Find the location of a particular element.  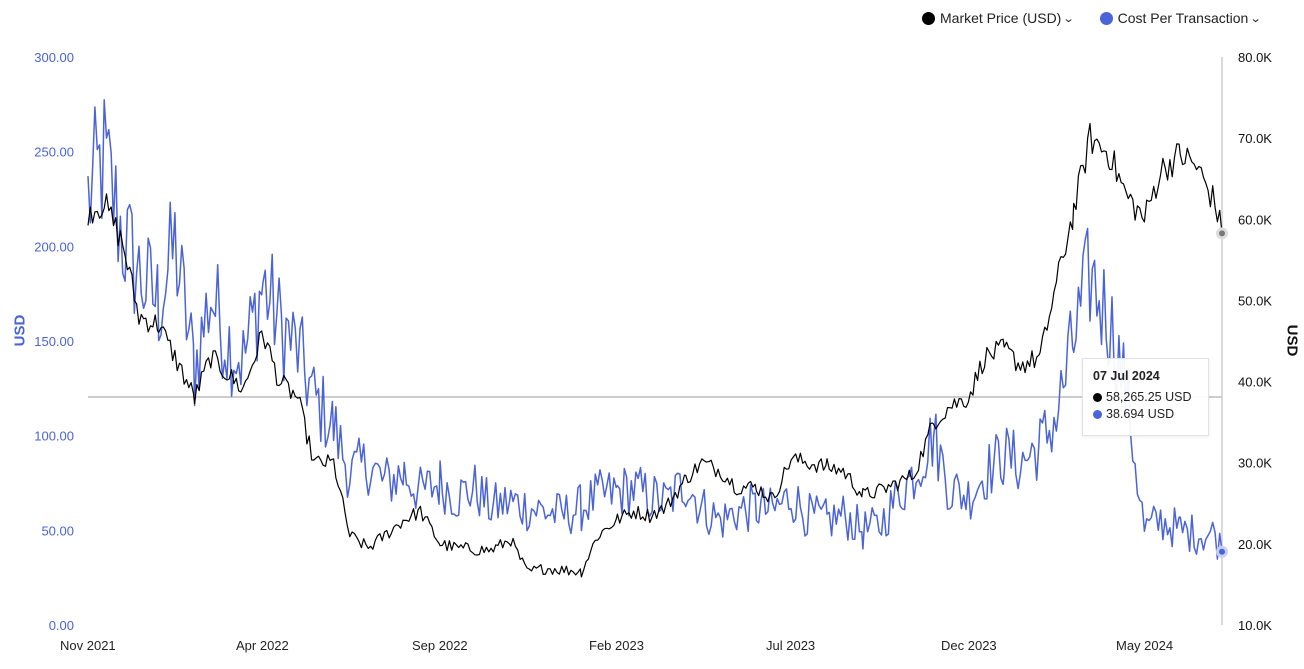

x-tick-label: Nov 2021 is located at coordinates (88, 645).